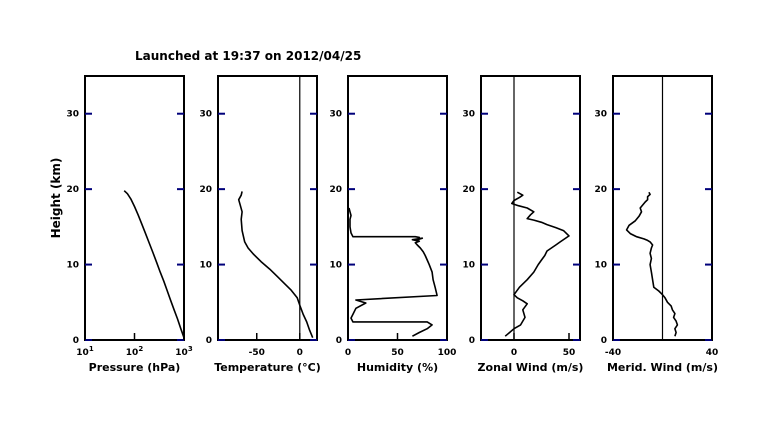 Image resolution: width=773 pixels, height=427 pixels. What do you see at coordinates (275, 265) in the screenshot?
I see `series-line-temperature` at bounding box center [275, 265].